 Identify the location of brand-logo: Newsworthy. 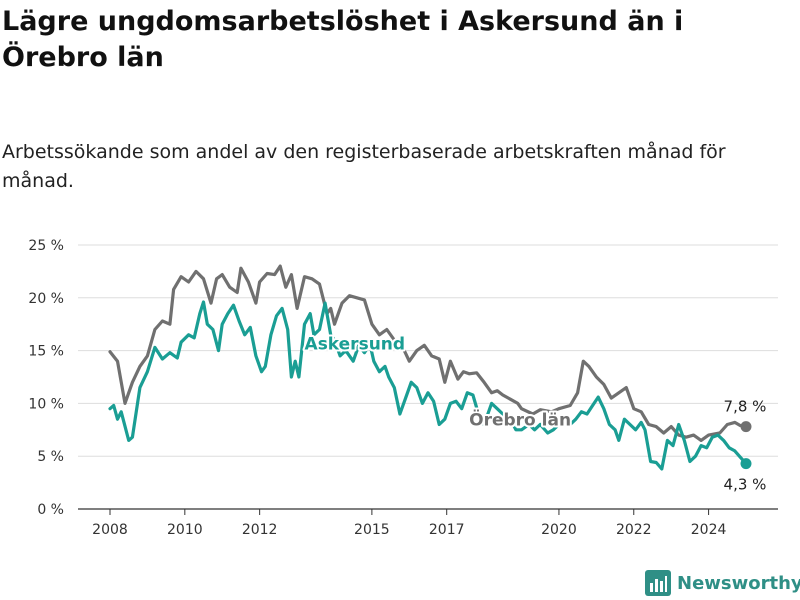
(722, 583).